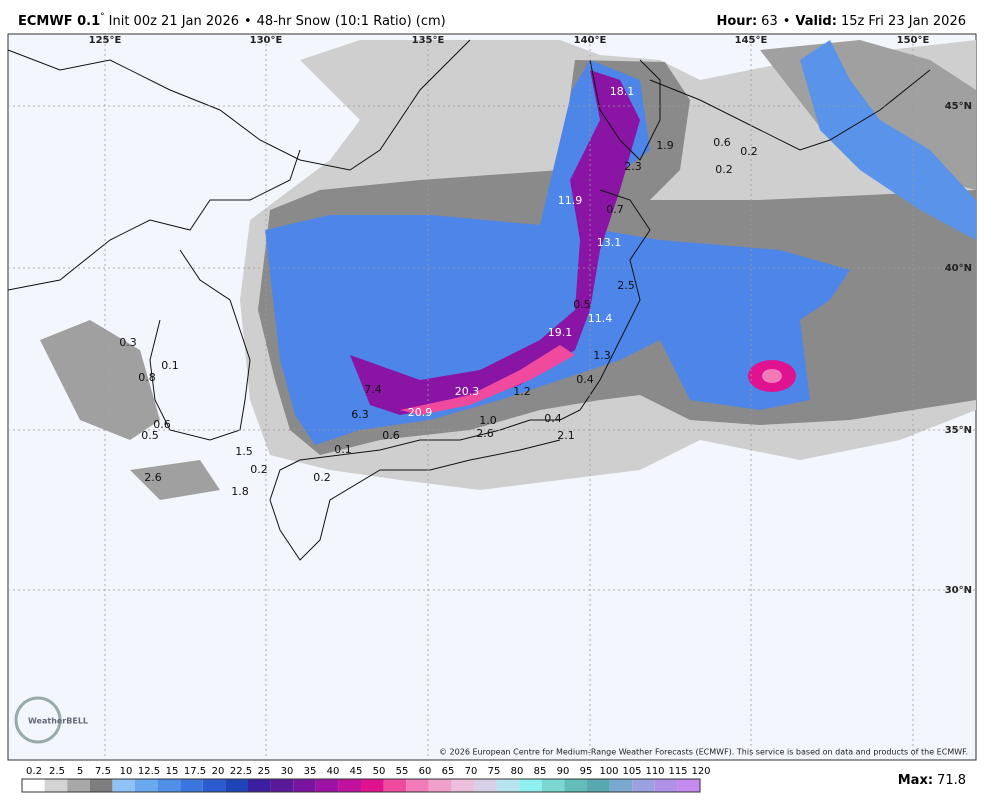 The image size is (984, 812). What do you see at coordinates (200, 345) in the screenshot?
I see `coast-korea` at bounding box center [200, 345].